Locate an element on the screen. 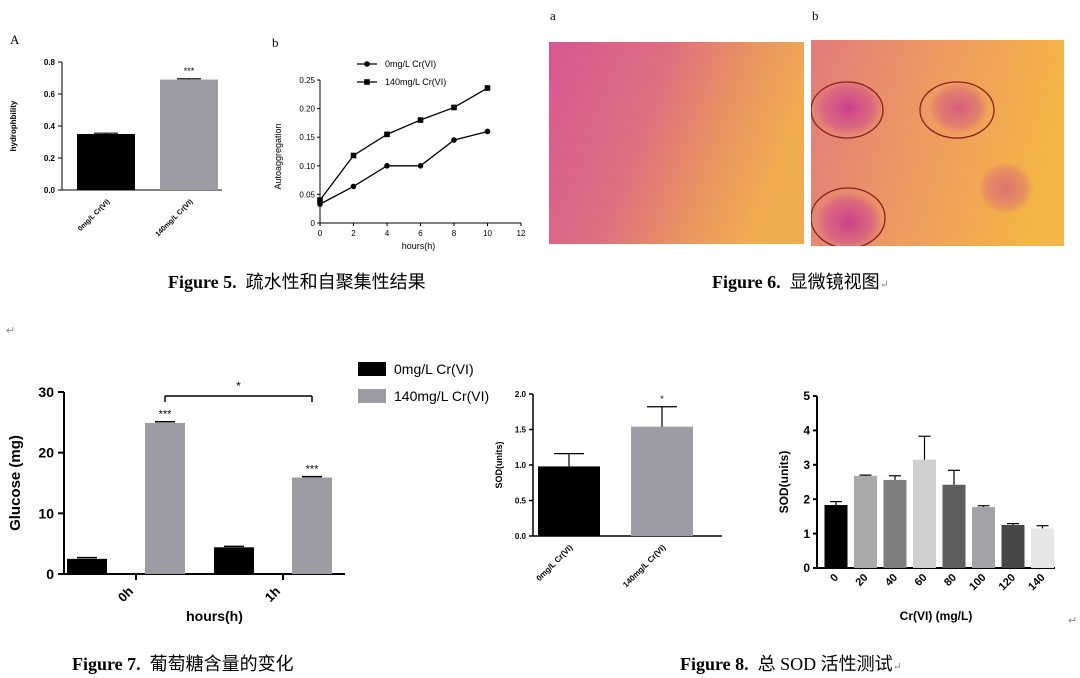 This screenshot has width=1080, height=678. y-axis-label: SOD(units) is located at coordinates (499, 465).